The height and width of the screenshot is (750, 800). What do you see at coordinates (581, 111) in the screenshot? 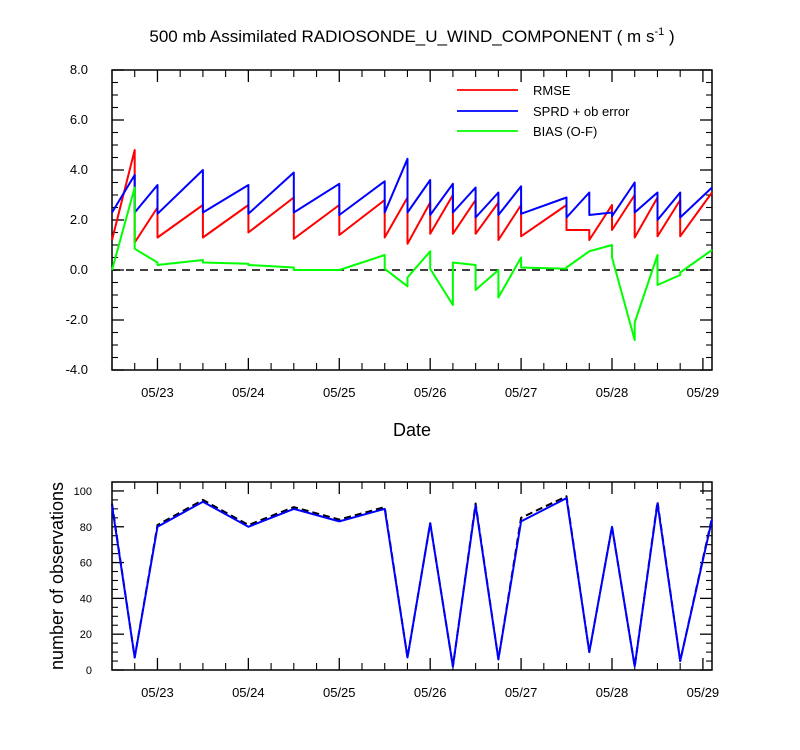
I see `legend-label-sprd: SPRD + ob error` at bounding box center [581, 111].